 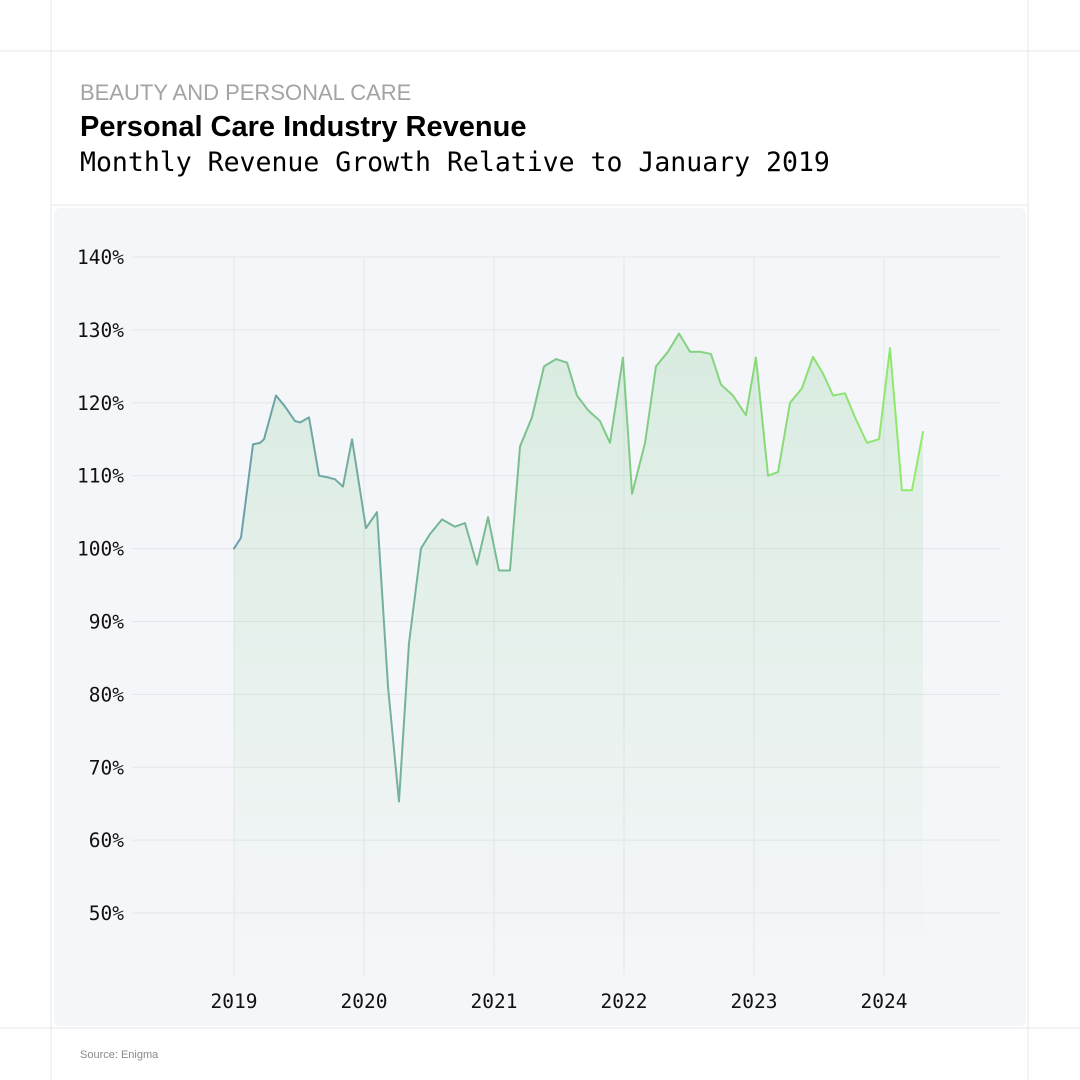 What do you see at coordinates (624, 1001) in the screenshot?
I see `x-tick-label: 2022` at bounding box center [624, 1001].